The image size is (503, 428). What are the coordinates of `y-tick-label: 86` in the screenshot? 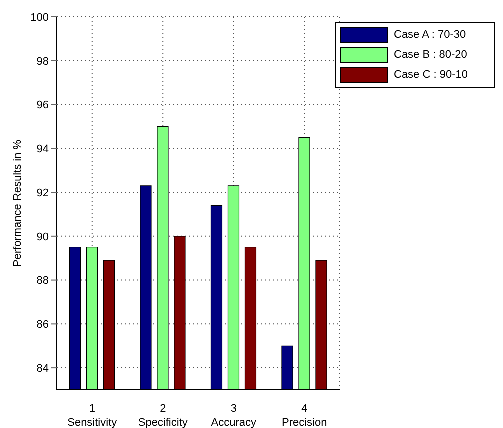 It's located at (42, 325).